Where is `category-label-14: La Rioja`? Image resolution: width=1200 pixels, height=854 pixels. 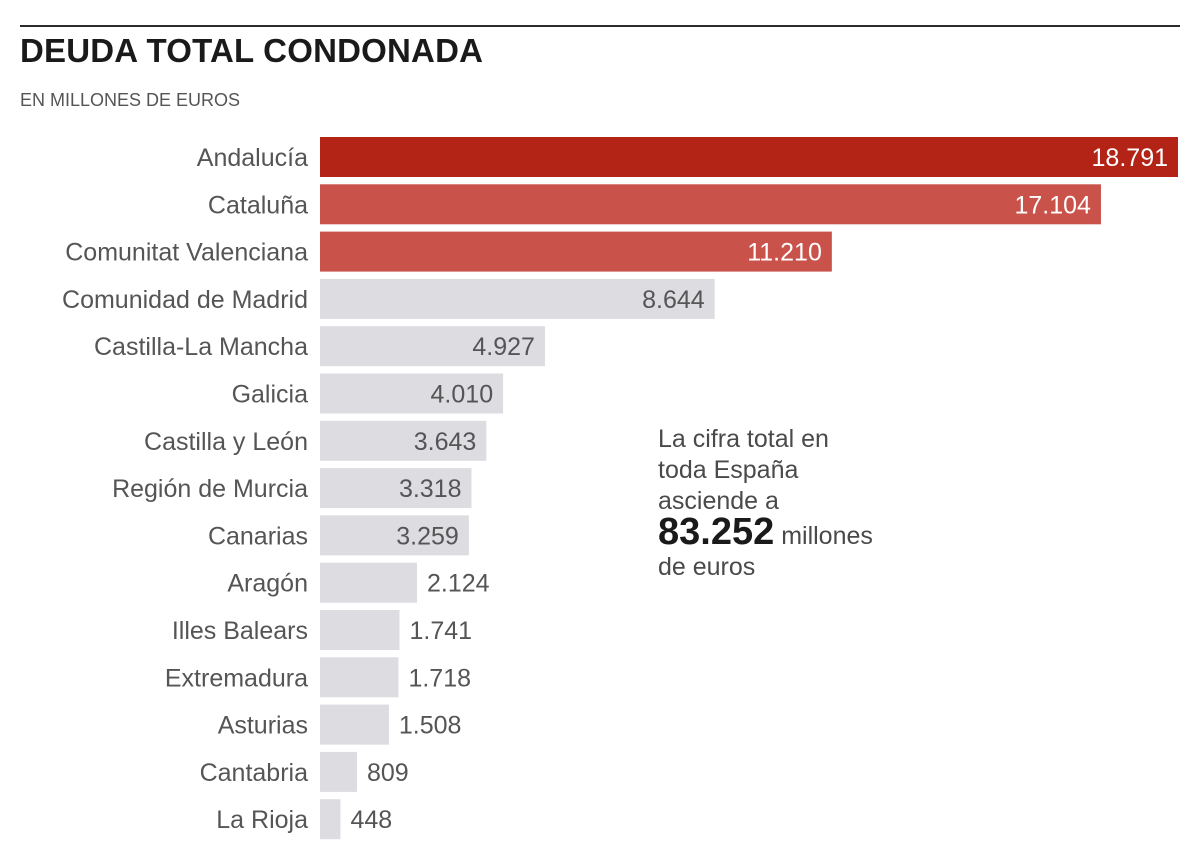
category-label-14: La Rioja is located at coordinates (262, 820).